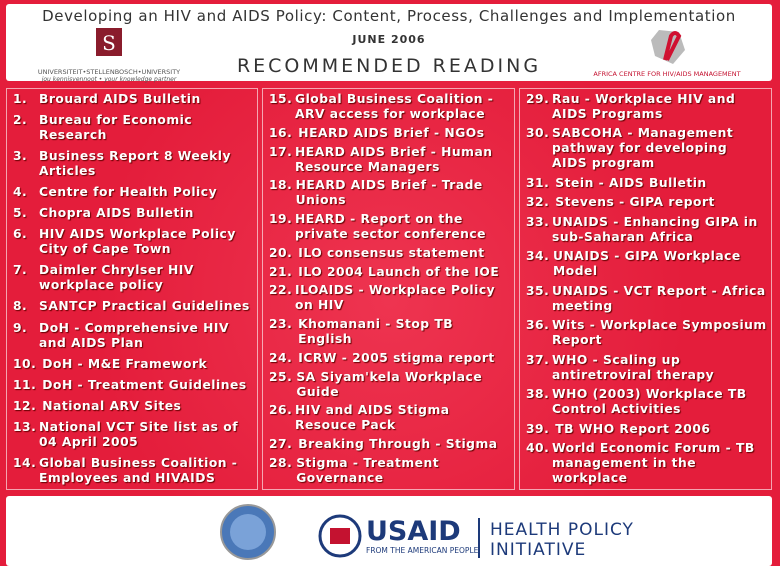 Image resolution: width=780 pixels, height=566 pixels. Describe the element at coordinates (389, 253) in the screenshot. I see `reading-item: 20. ILO consensus statement` at that location.